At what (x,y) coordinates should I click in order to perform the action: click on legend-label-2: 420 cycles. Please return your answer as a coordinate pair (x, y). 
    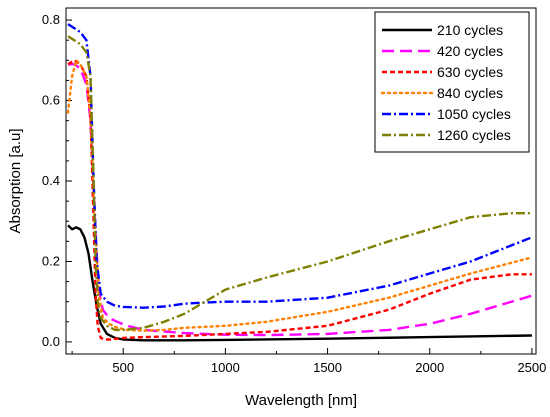
    Looking at the image, I should click on (470, 51).